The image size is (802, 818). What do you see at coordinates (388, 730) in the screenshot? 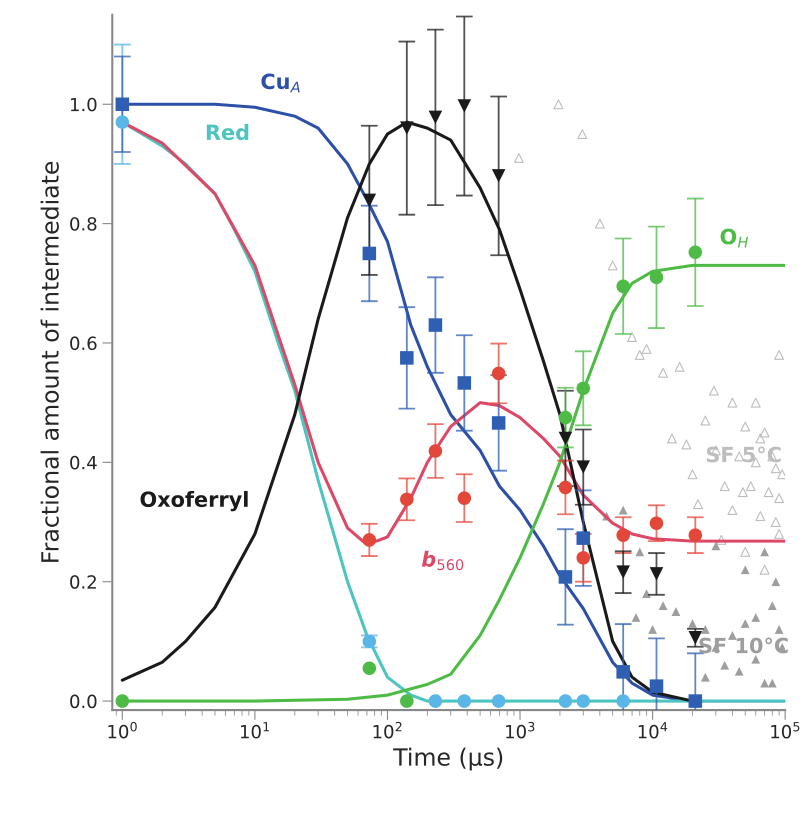
I see `x-tick-label: 10$^{2}$` at bounding box center [388, 730].